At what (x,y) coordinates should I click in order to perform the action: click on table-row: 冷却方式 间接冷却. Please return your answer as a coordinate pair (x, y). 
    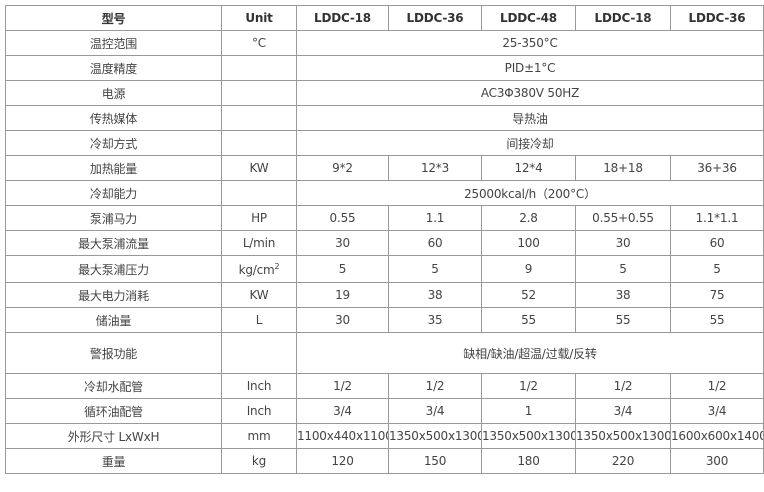
    Looking at the image, I should click on (384, 143).